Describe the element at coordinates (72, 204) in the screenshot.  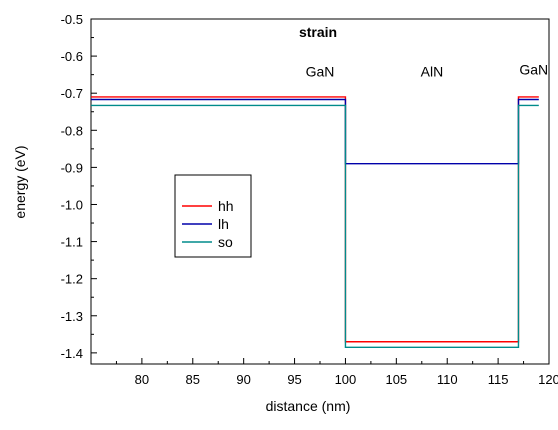
I see `y-tick-label: -1.0` at that location.